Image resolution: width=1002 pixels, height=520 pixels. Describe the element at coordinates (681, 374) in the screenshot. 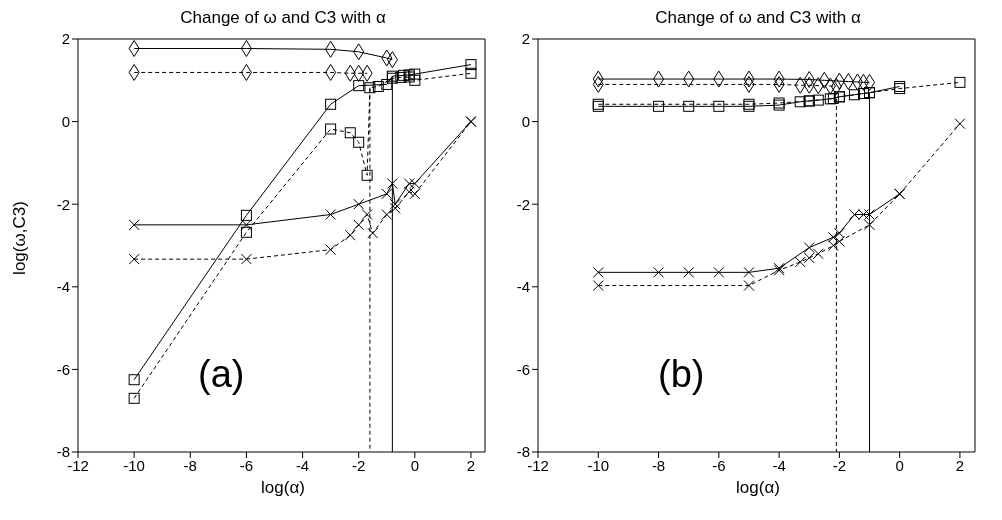

I see `annotation: (b)` at that location.